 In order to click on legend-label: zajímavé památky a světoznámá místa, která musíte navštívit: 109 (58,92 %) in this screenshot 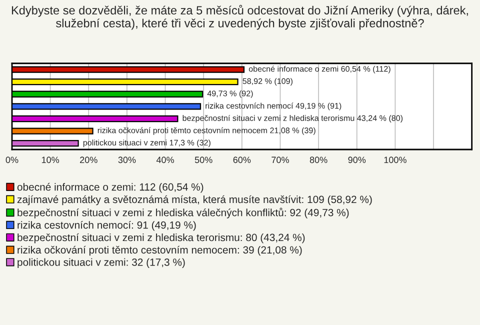, I will do `click(194, 200)`.